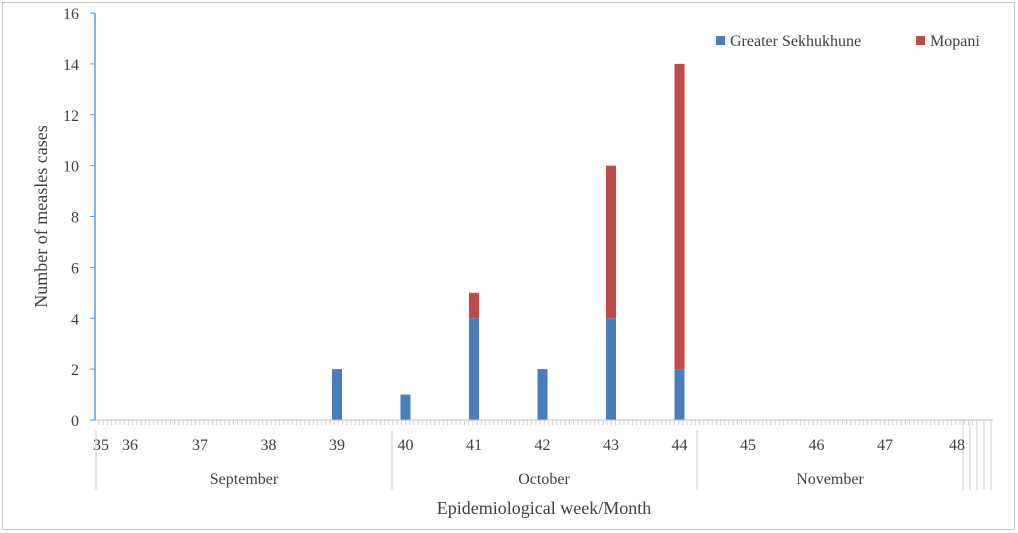 The image size is (1018, 533). I want to click on y-tick-label: 16, so click(71, 14).